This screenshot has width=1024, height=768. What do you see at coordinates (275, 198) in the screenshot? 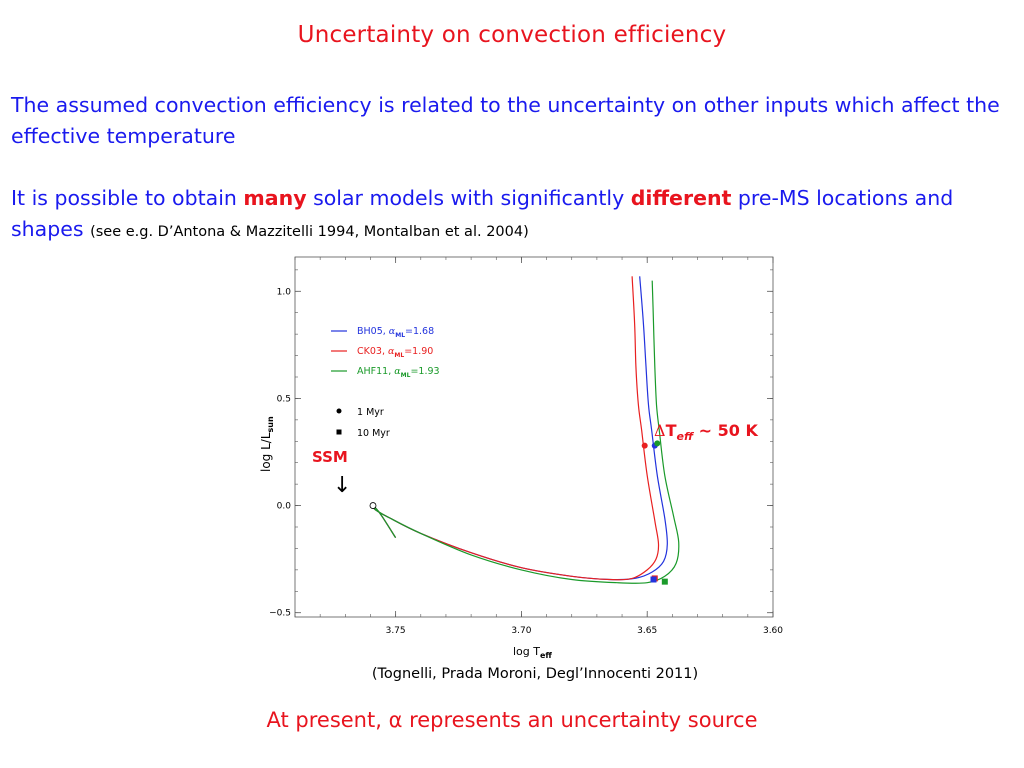
I see `emphasis-many: many` at bounding box center [275, 198].